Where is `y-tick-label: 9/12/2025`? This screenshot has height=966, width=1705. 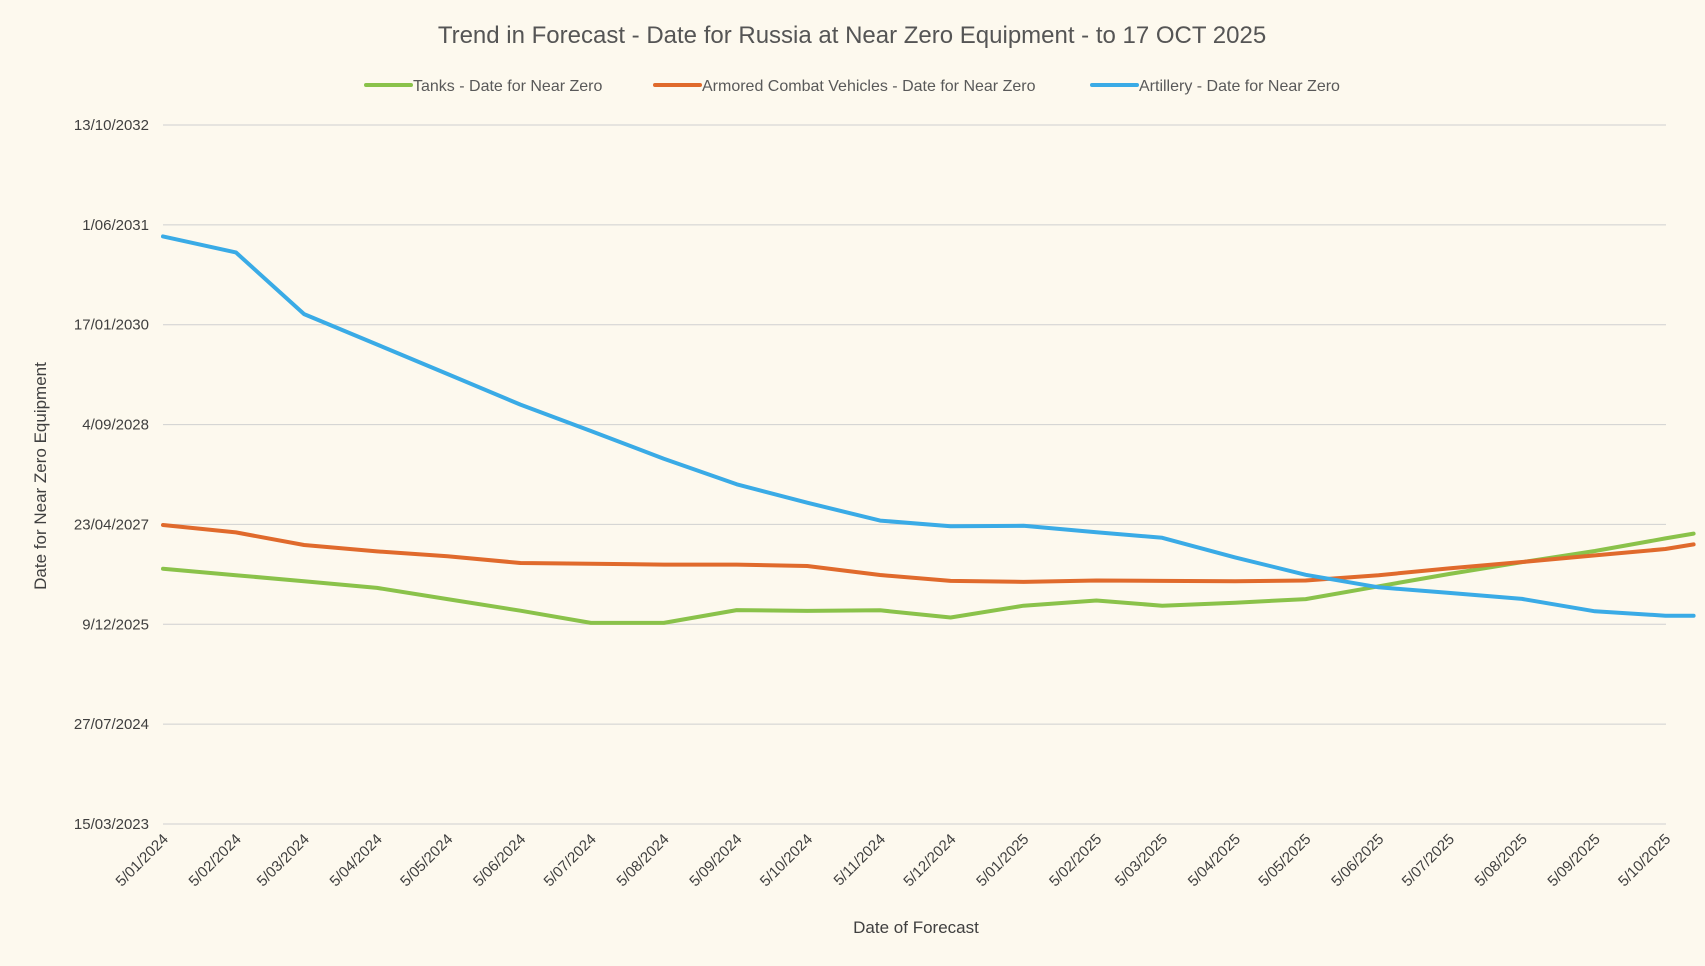 y-tick-label: 9/12/2025 is located at coordinates (115, 624).